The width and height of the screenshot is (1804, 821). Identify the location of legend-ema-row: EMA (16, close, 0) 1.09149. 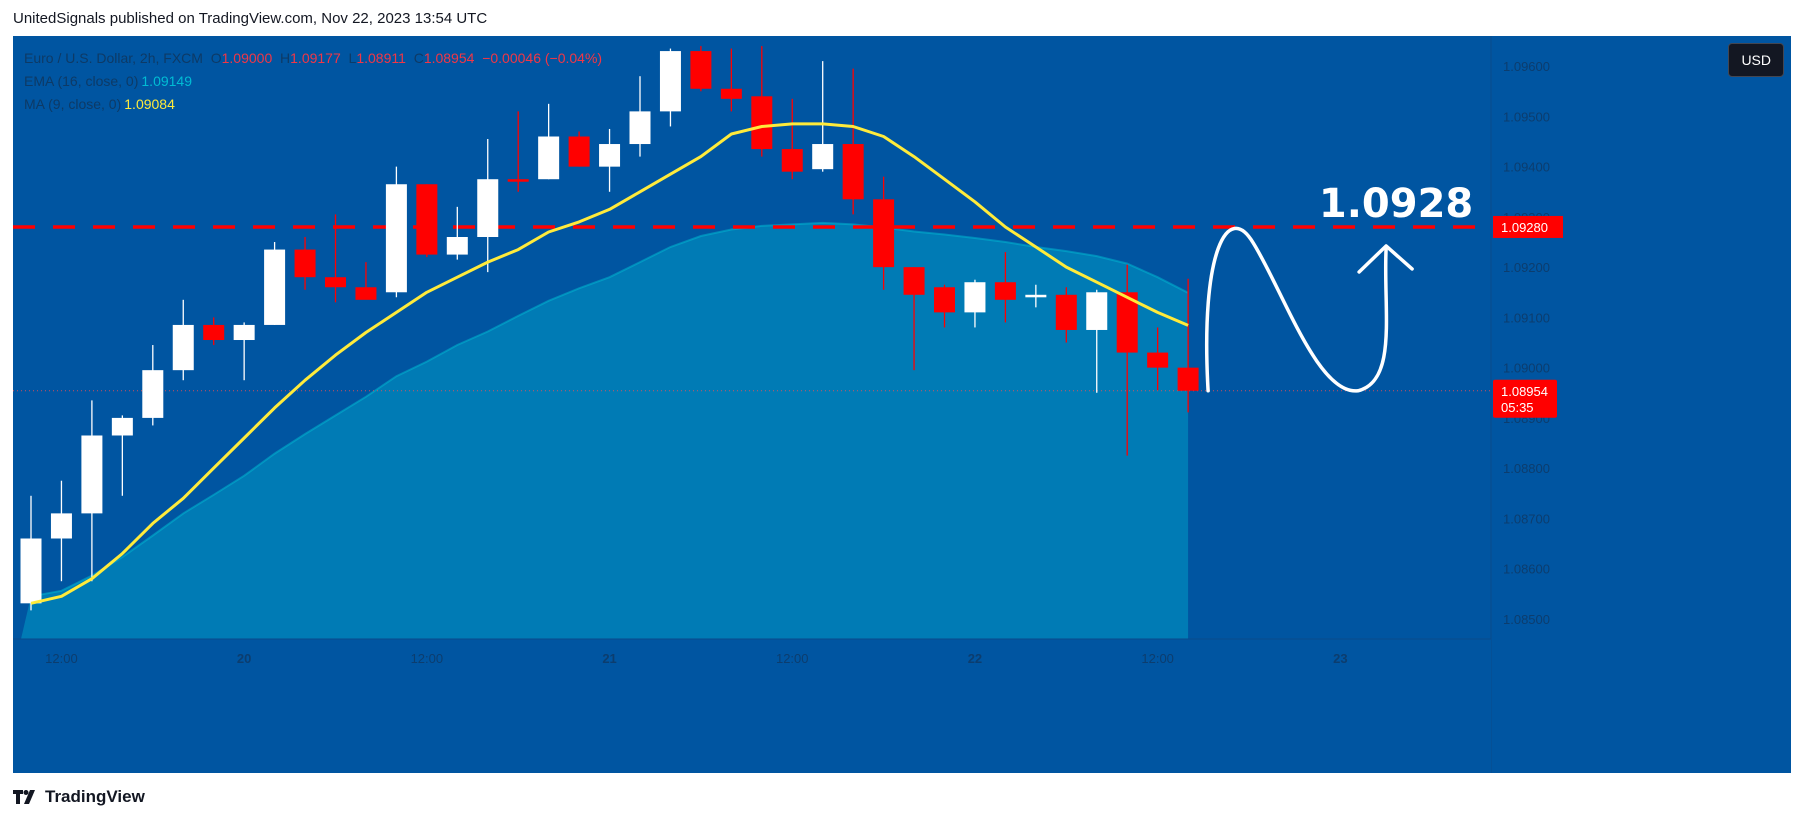
(313, 81).